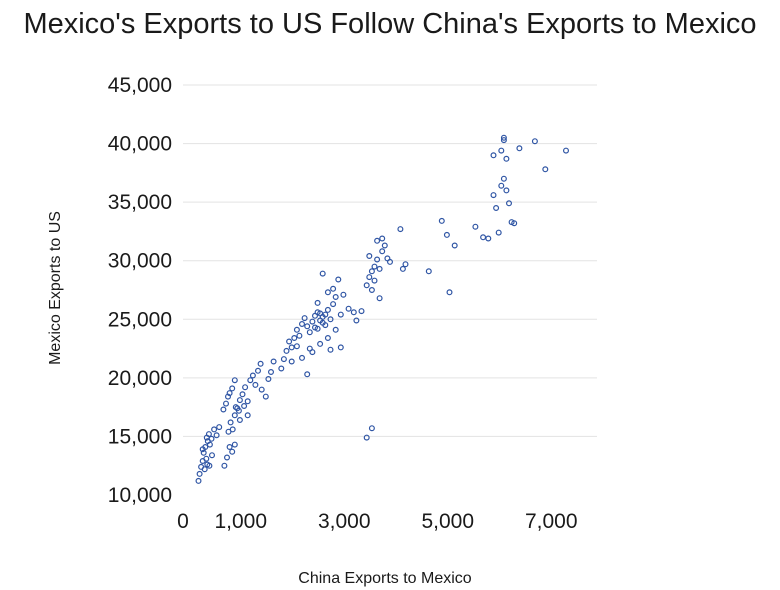 The width and height of the screenshot is (780, 590). I want to click on y-tick-label: 35,000, so click(140, 202).